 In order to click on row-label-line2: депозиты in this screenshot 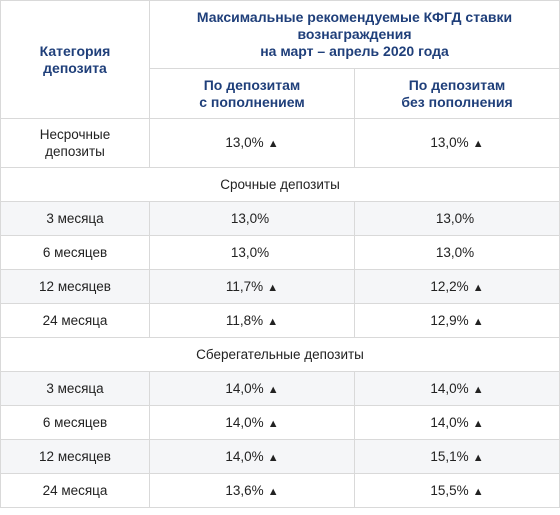, I will do `click(75, 151)`.